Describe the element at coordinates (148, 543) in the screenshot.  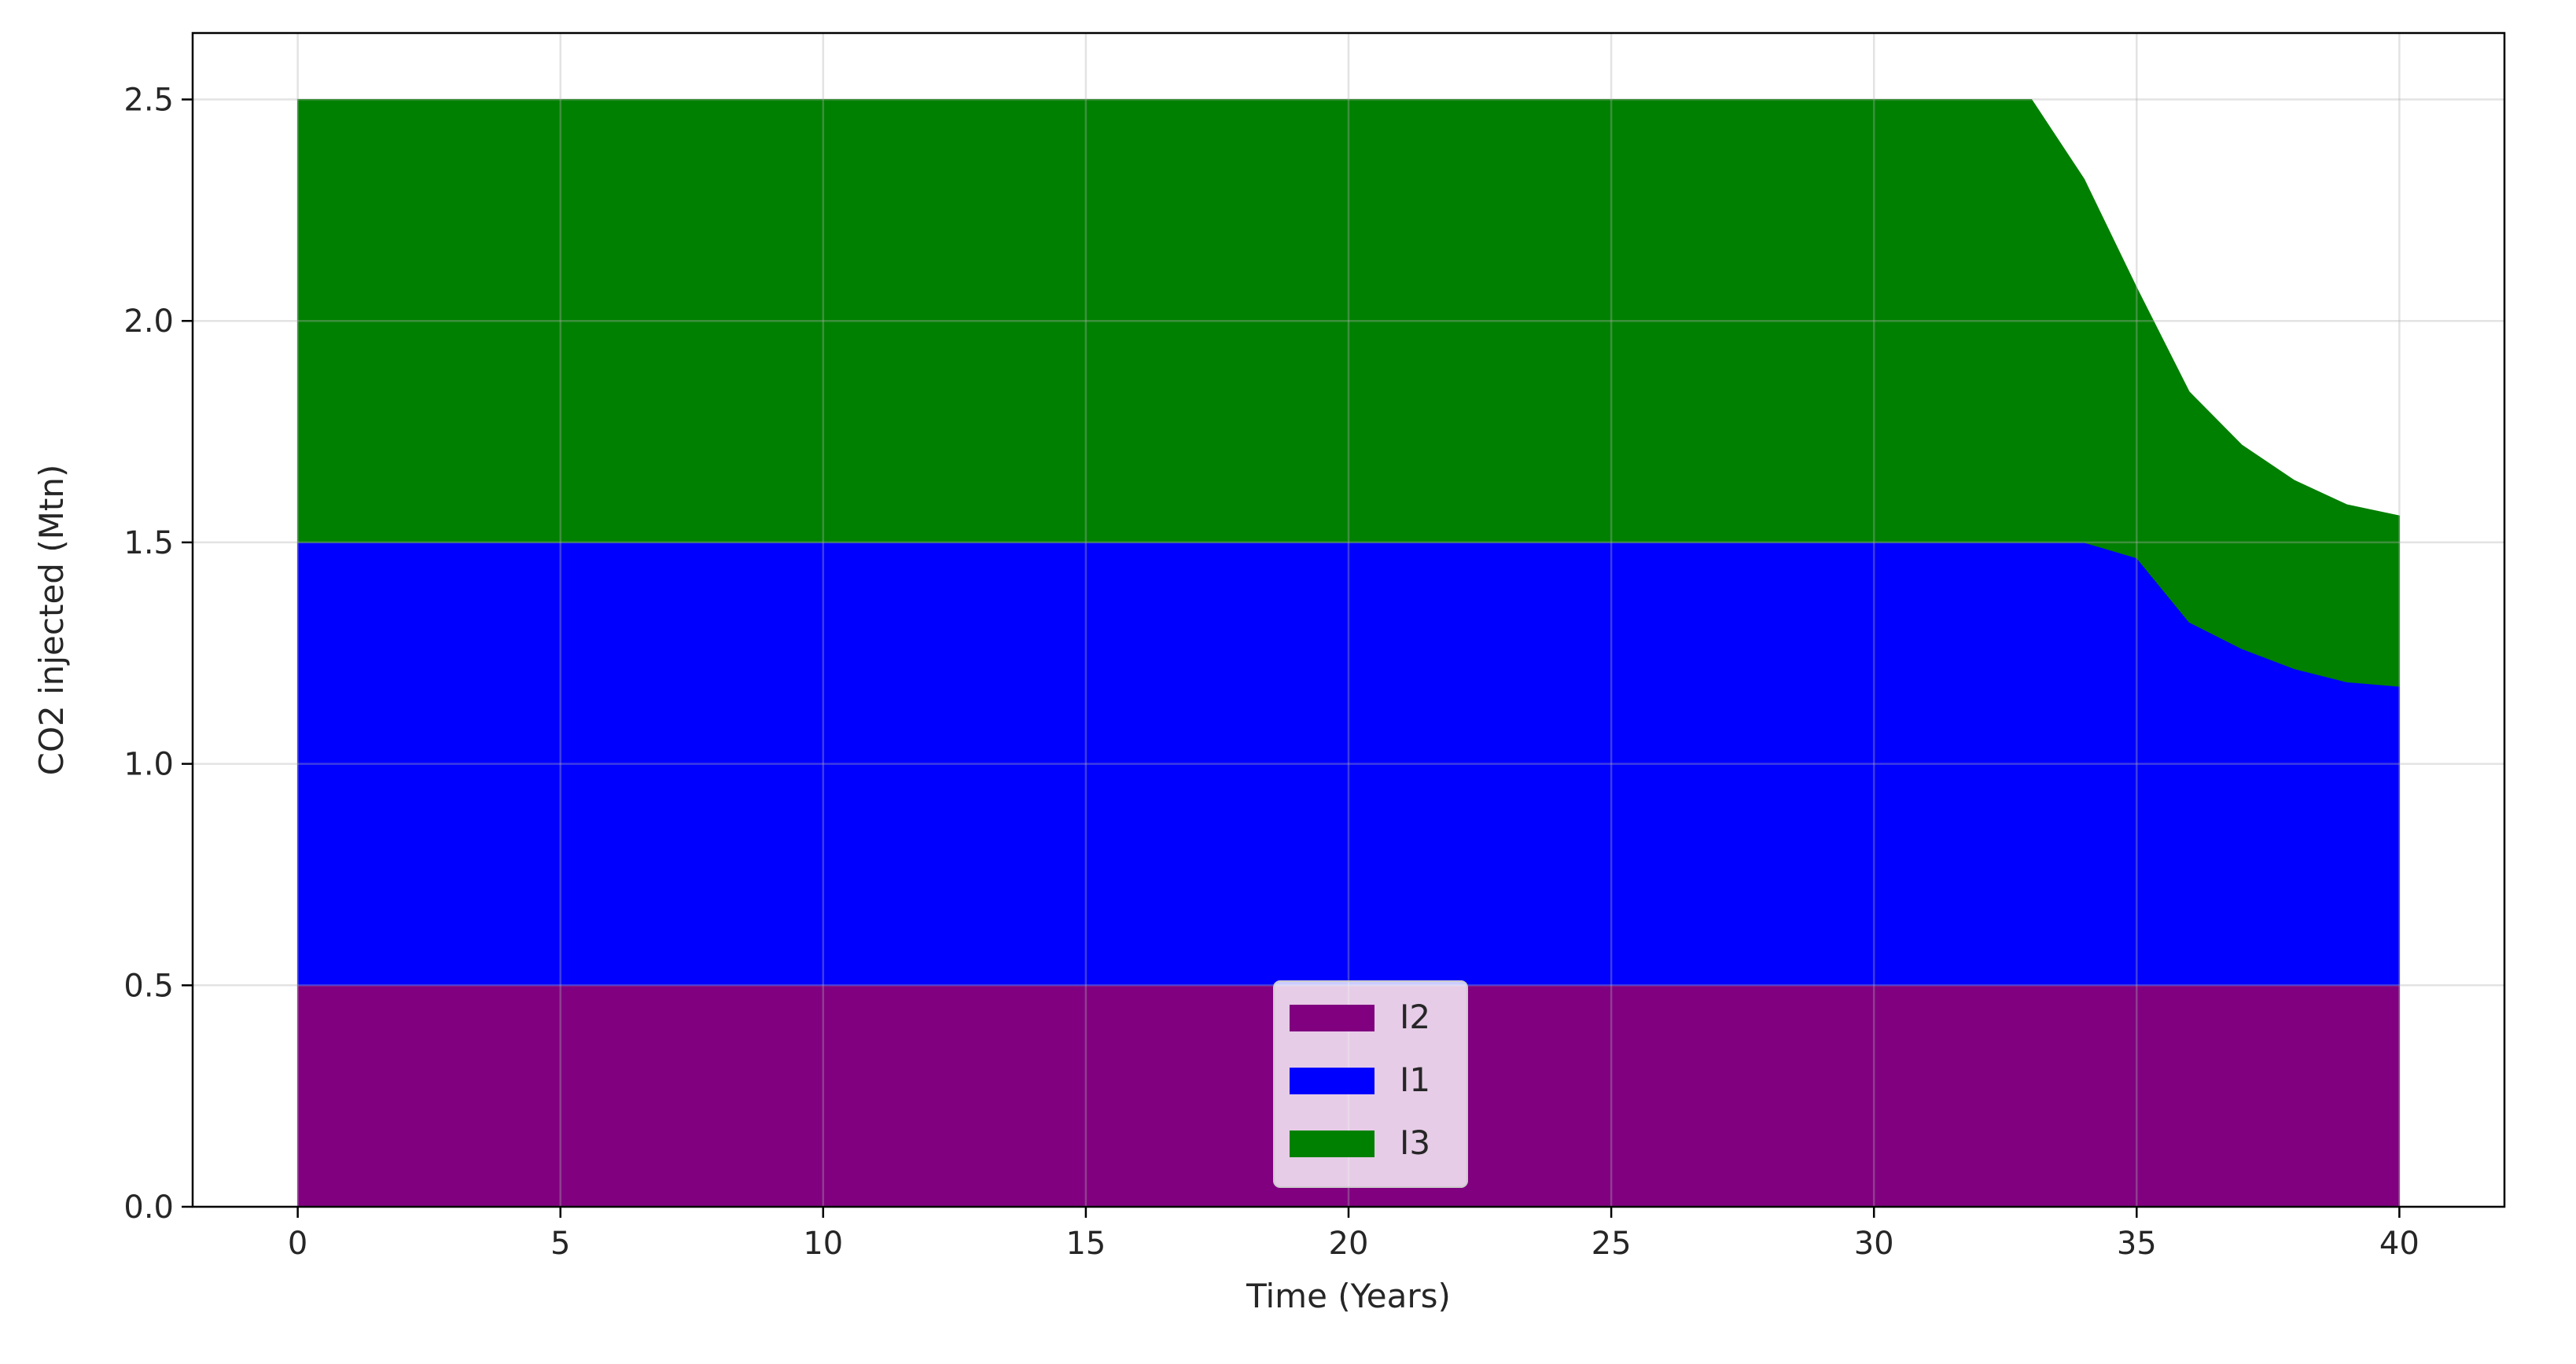
I see `y-tick-label: 1.5` at that location.